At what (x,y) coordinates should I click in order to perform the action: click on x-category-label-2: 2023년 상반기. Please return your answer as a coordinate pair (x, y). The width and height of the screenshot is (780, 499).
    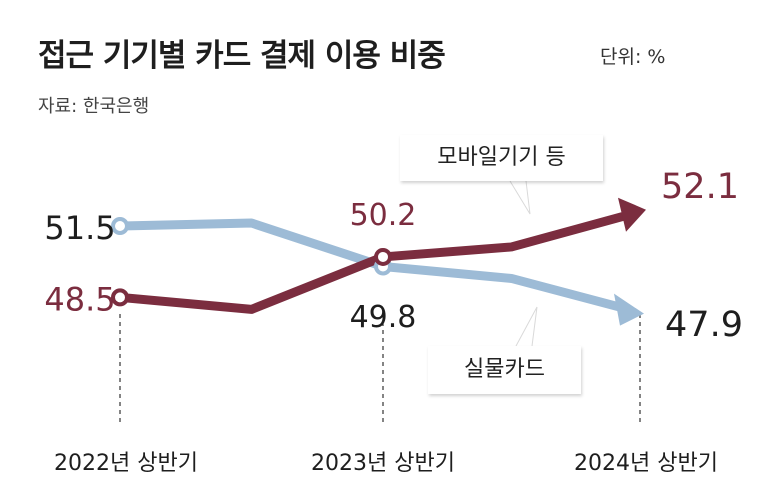
    Looking at the image, I should click on (383, 463).